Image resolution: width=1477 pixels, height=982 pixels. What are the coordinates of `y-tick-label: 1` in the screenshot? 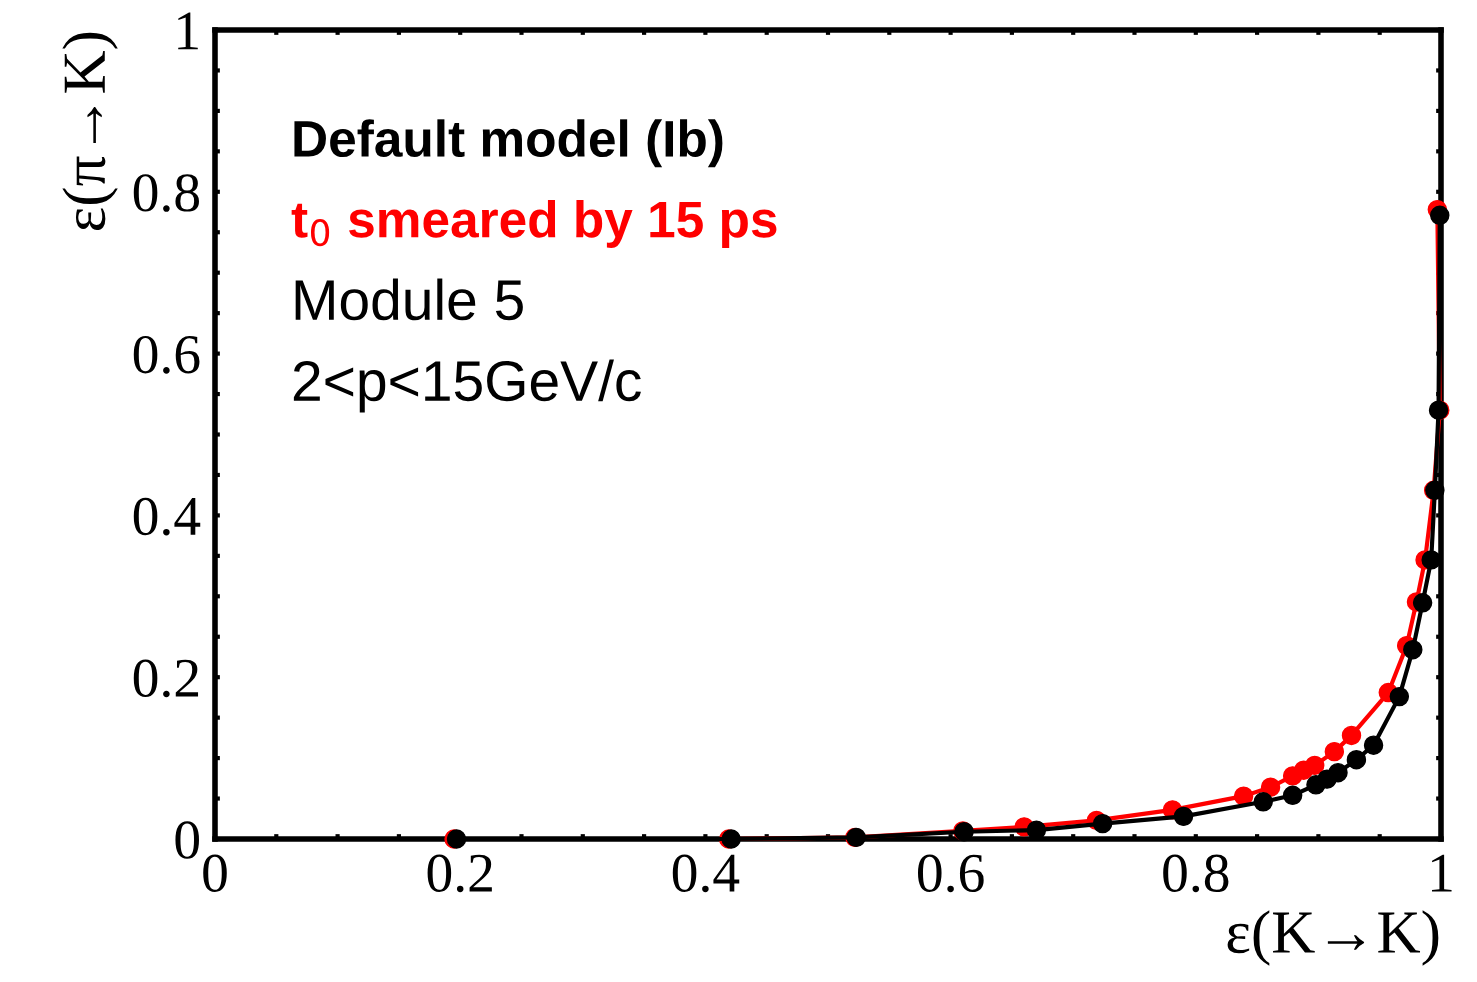 It's located at (188, 31).